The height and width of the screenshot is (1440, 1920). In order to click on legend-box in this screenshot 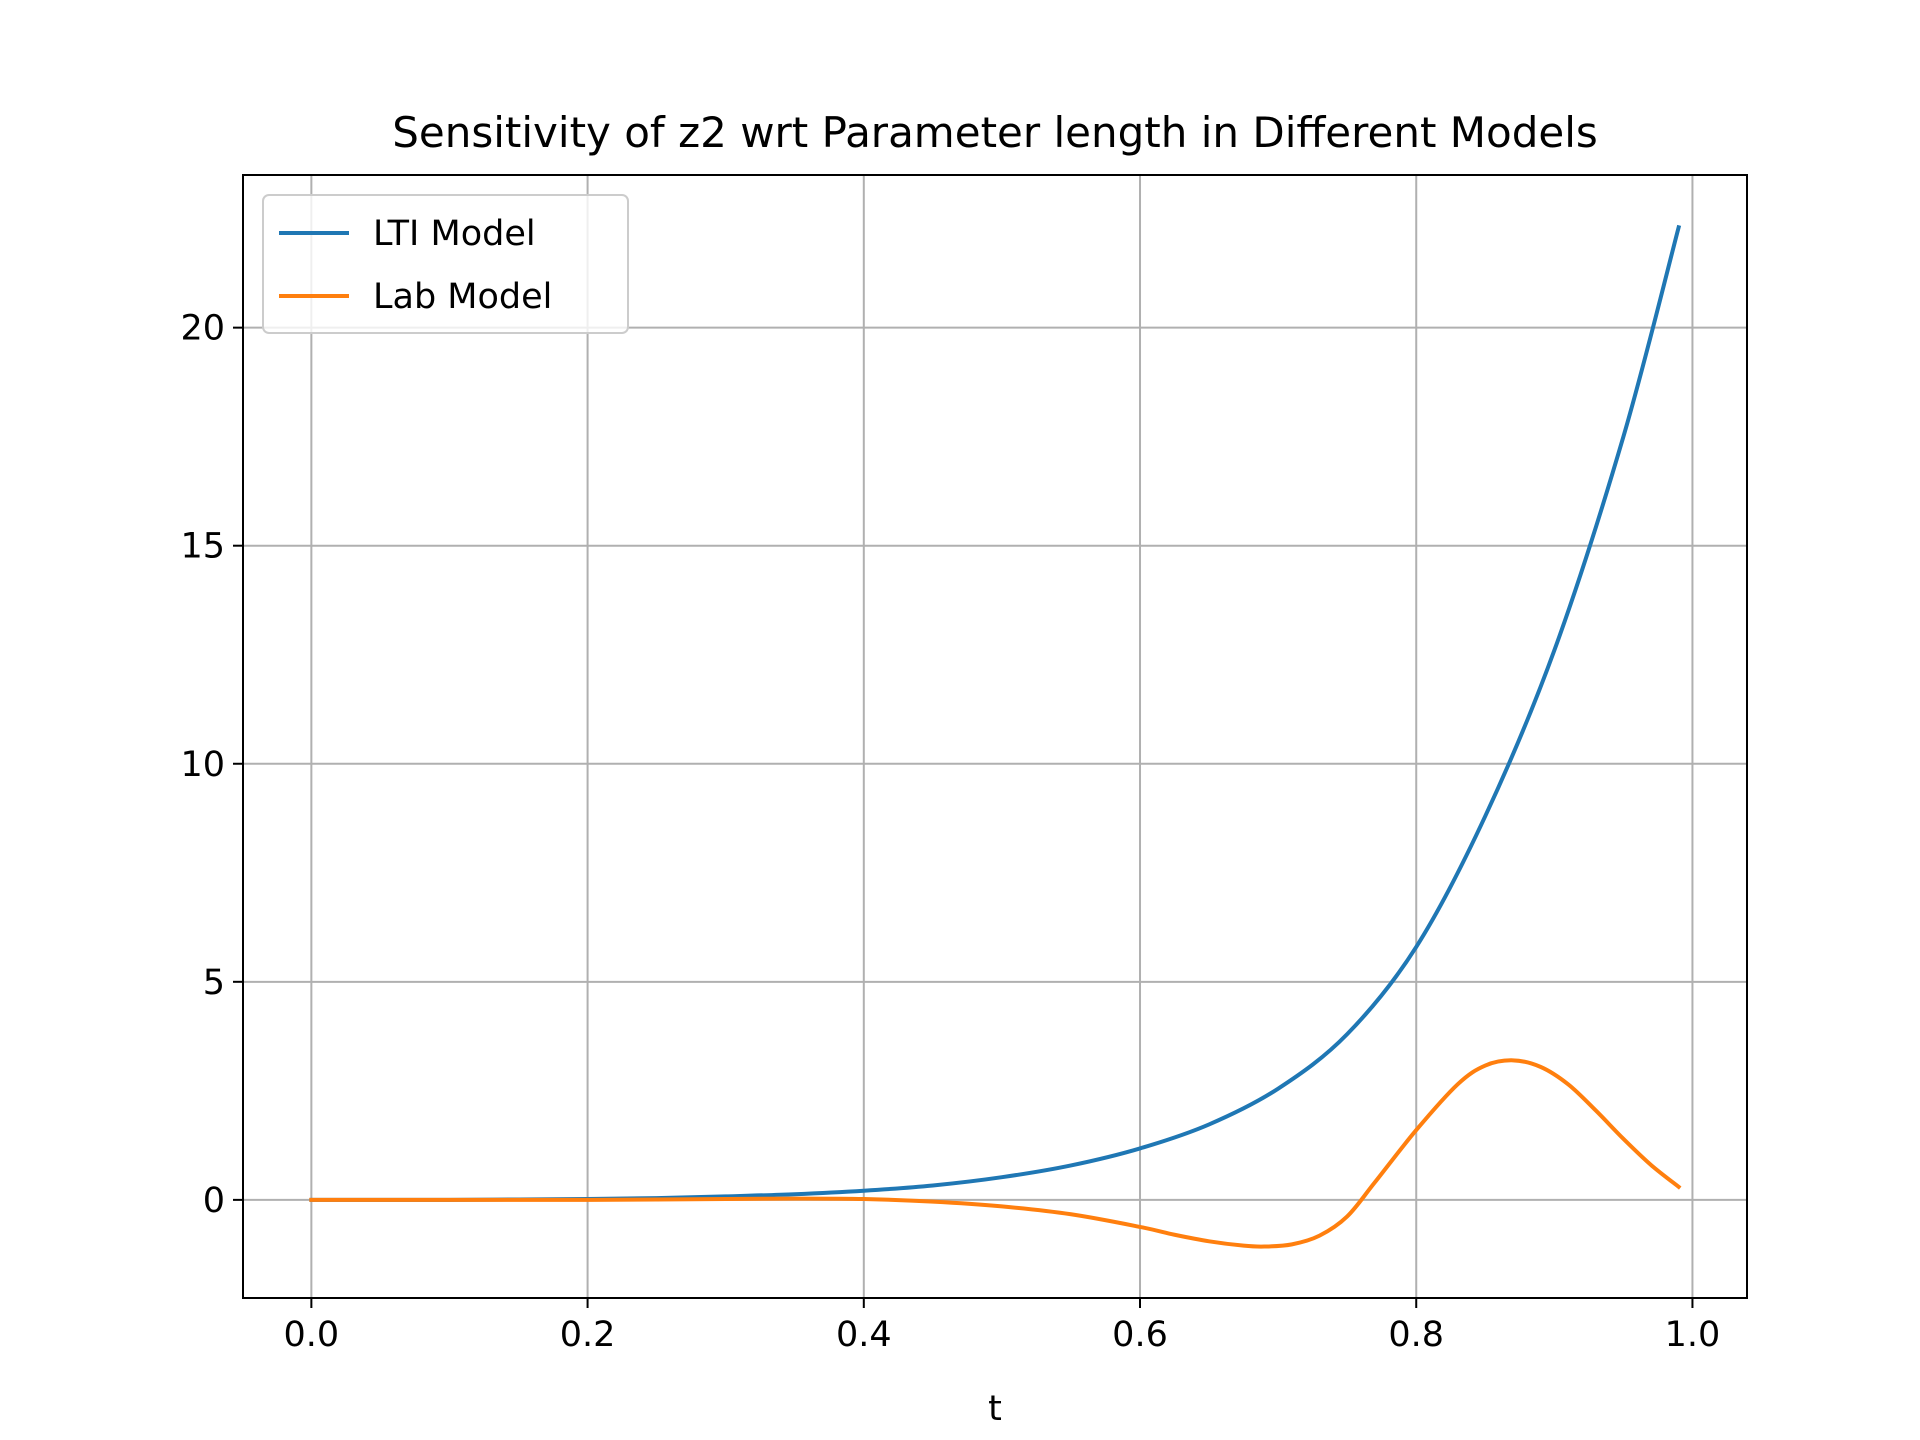, I will do `click(445, 264)`.